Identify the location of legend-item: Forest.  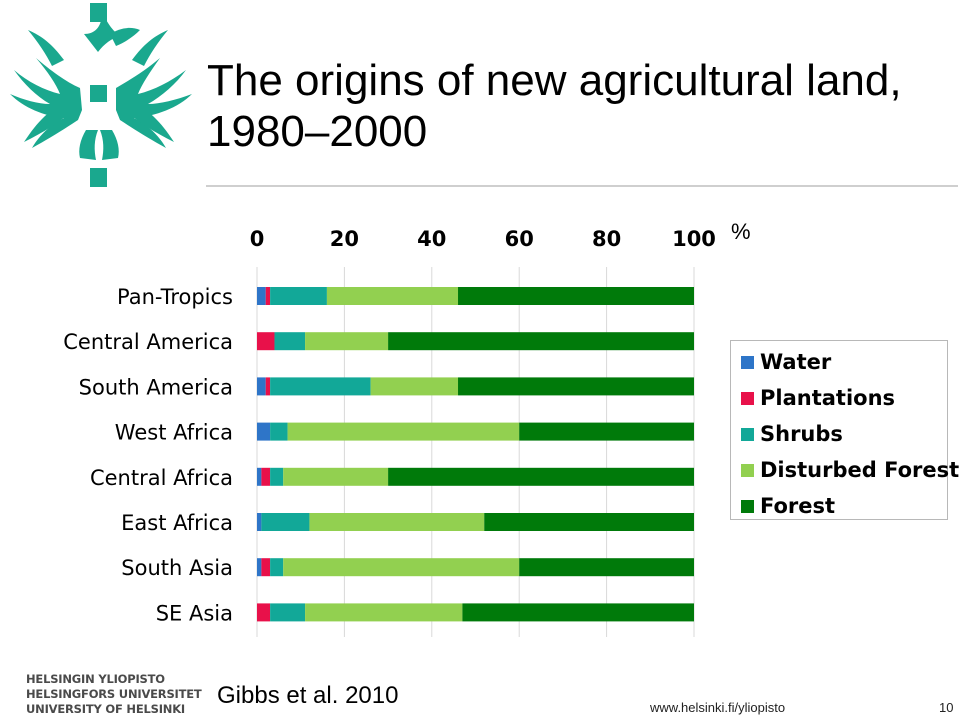
(839, 508).